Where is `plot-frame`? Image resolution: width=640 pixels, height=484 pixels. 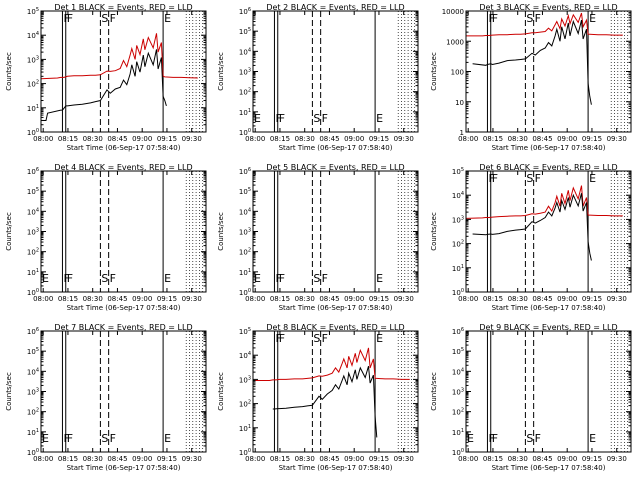 plot-frame is located at coordinates (335, 391).